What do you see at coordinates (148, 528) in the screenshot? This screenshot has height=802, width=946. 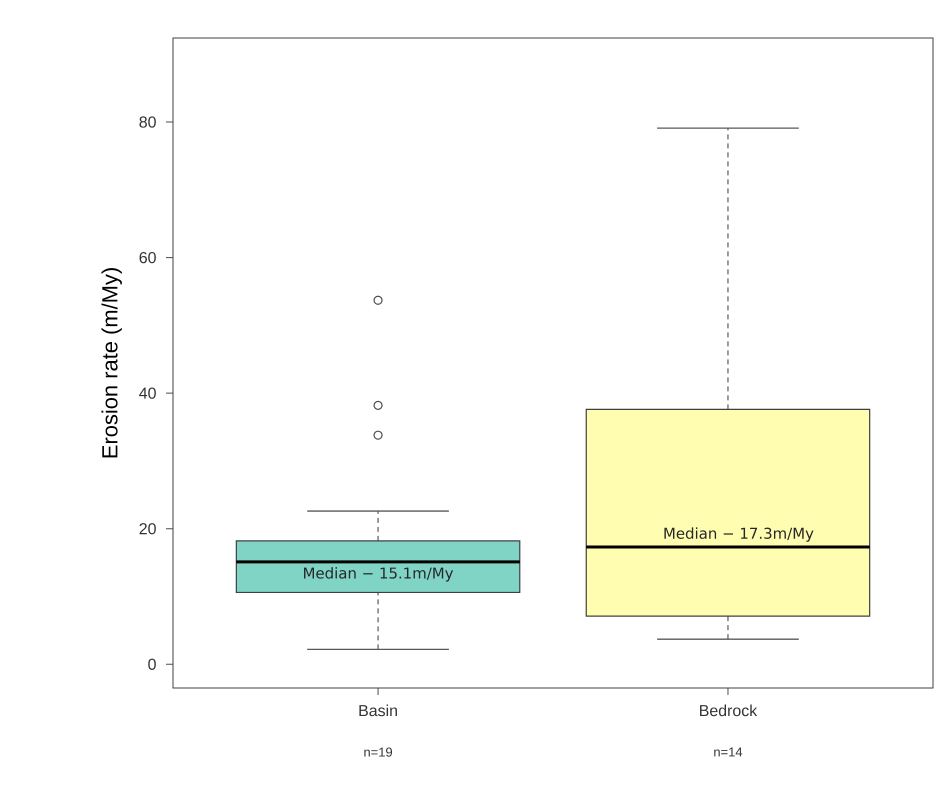 I see `y-tick-label: 20` at bounding box center [148, 528].